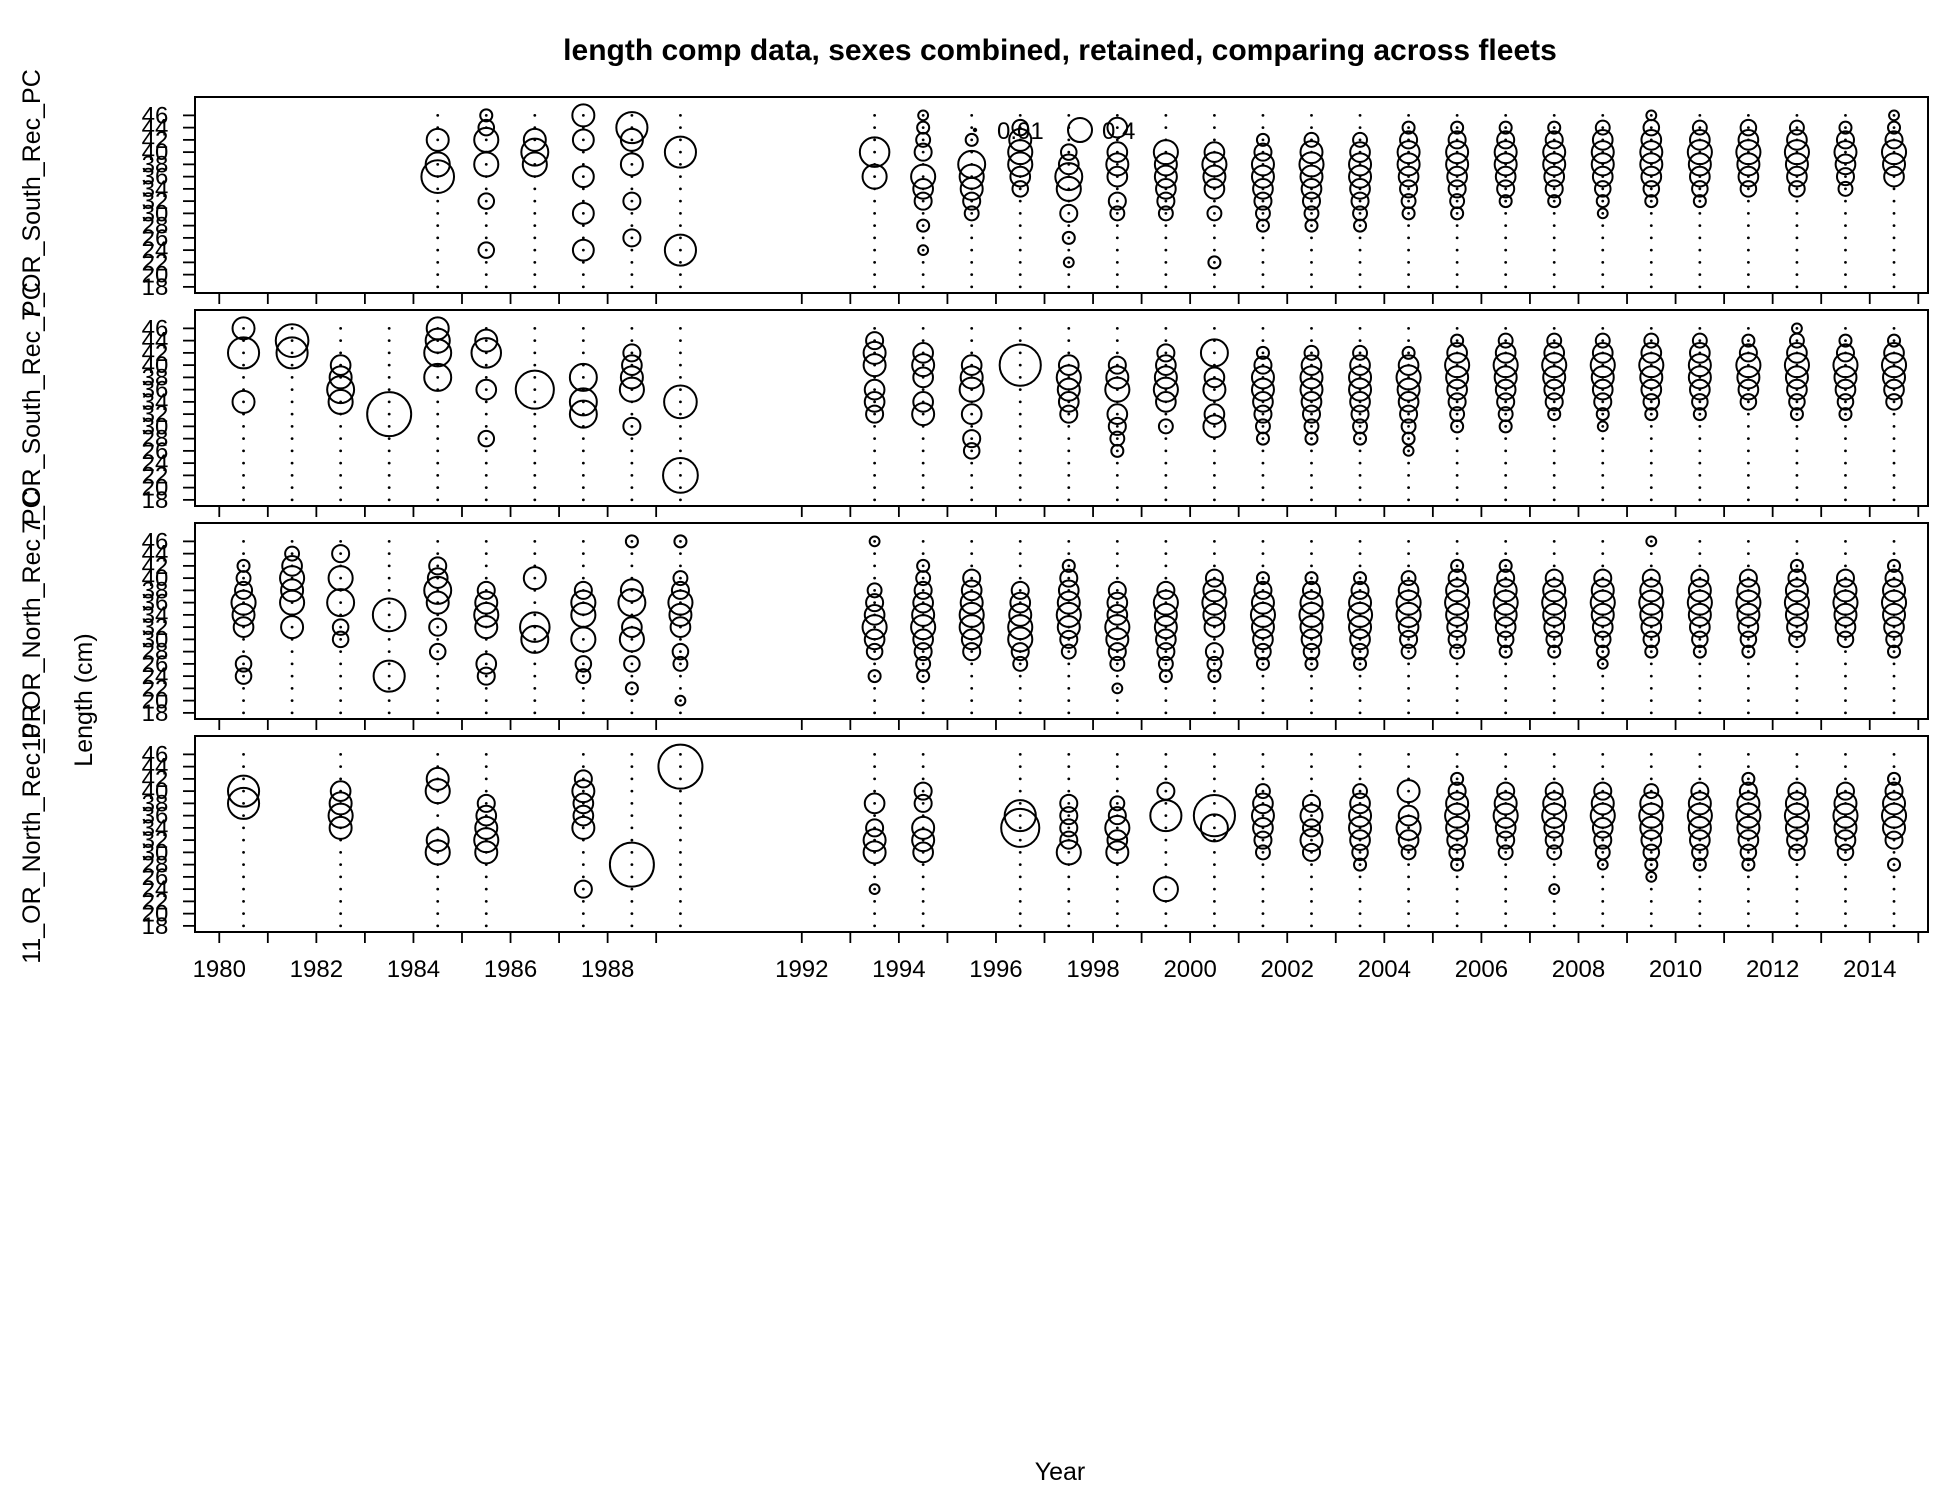 Image resolution: width=1950 pixels, height=1500 pixels. Describe the element at coordinates (1578, 969) in the screenshot. I see `x-tick-label: 2008` at that location.